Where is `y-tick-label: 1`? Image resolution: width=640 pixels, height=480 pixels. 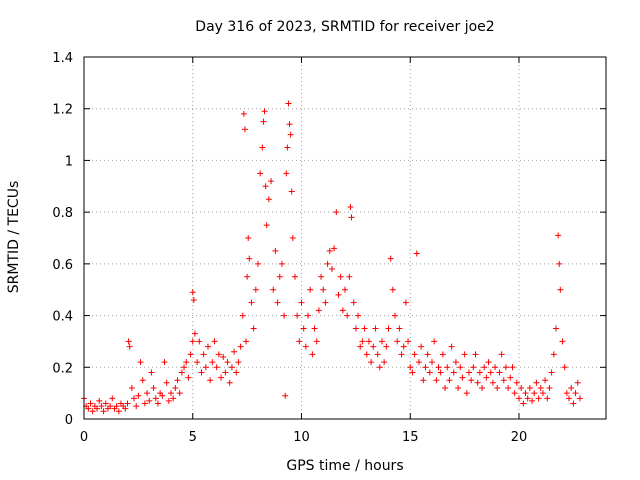
y-tick-label: 1 is located at coordinates (69, 161).